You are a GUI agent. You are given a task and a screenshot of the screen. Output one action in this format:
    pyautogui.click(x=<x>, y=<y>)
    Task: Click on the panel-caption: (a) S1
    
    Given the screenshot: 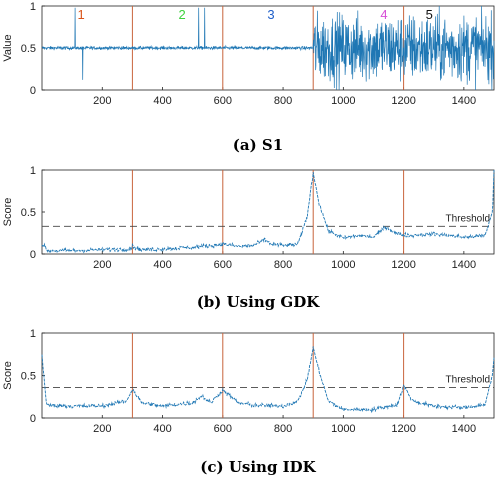 What is the action you would take?
    pyautogui.click(x=258, y=145)
    